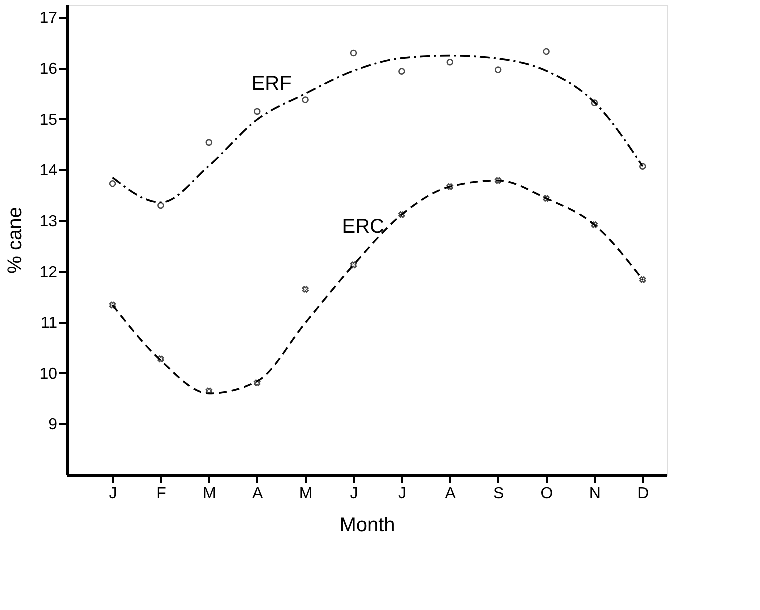 The height and width of the screenshot is (610, 760). What do you see at coordinates (49, 19) in the screenshot?
I see `y-tick-label: 17` at bounding box center [49, 19].